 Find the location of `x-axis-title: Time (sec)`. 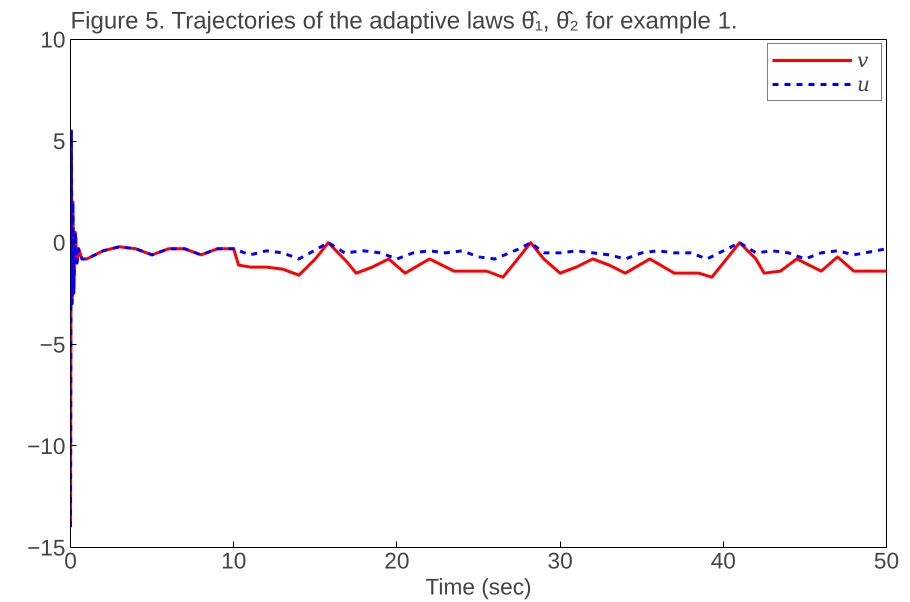

x-axis-title: Time (sec) is located at coordinates (478, 587).